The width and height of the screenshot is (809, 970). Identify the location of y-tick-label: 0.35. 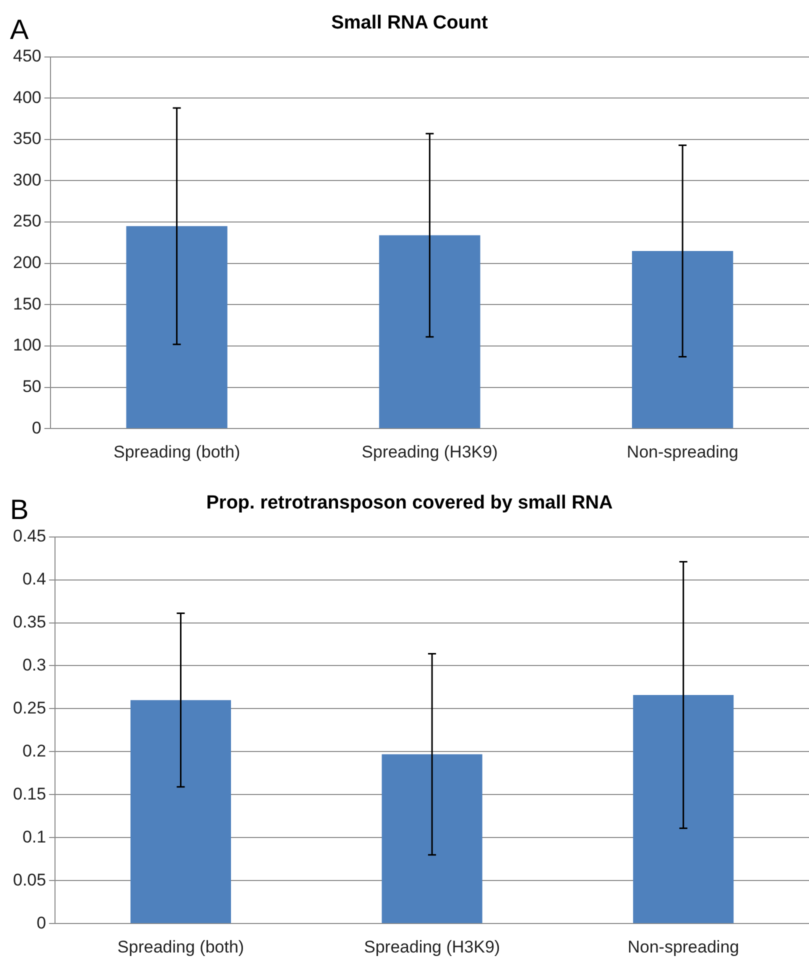
(29, 622).